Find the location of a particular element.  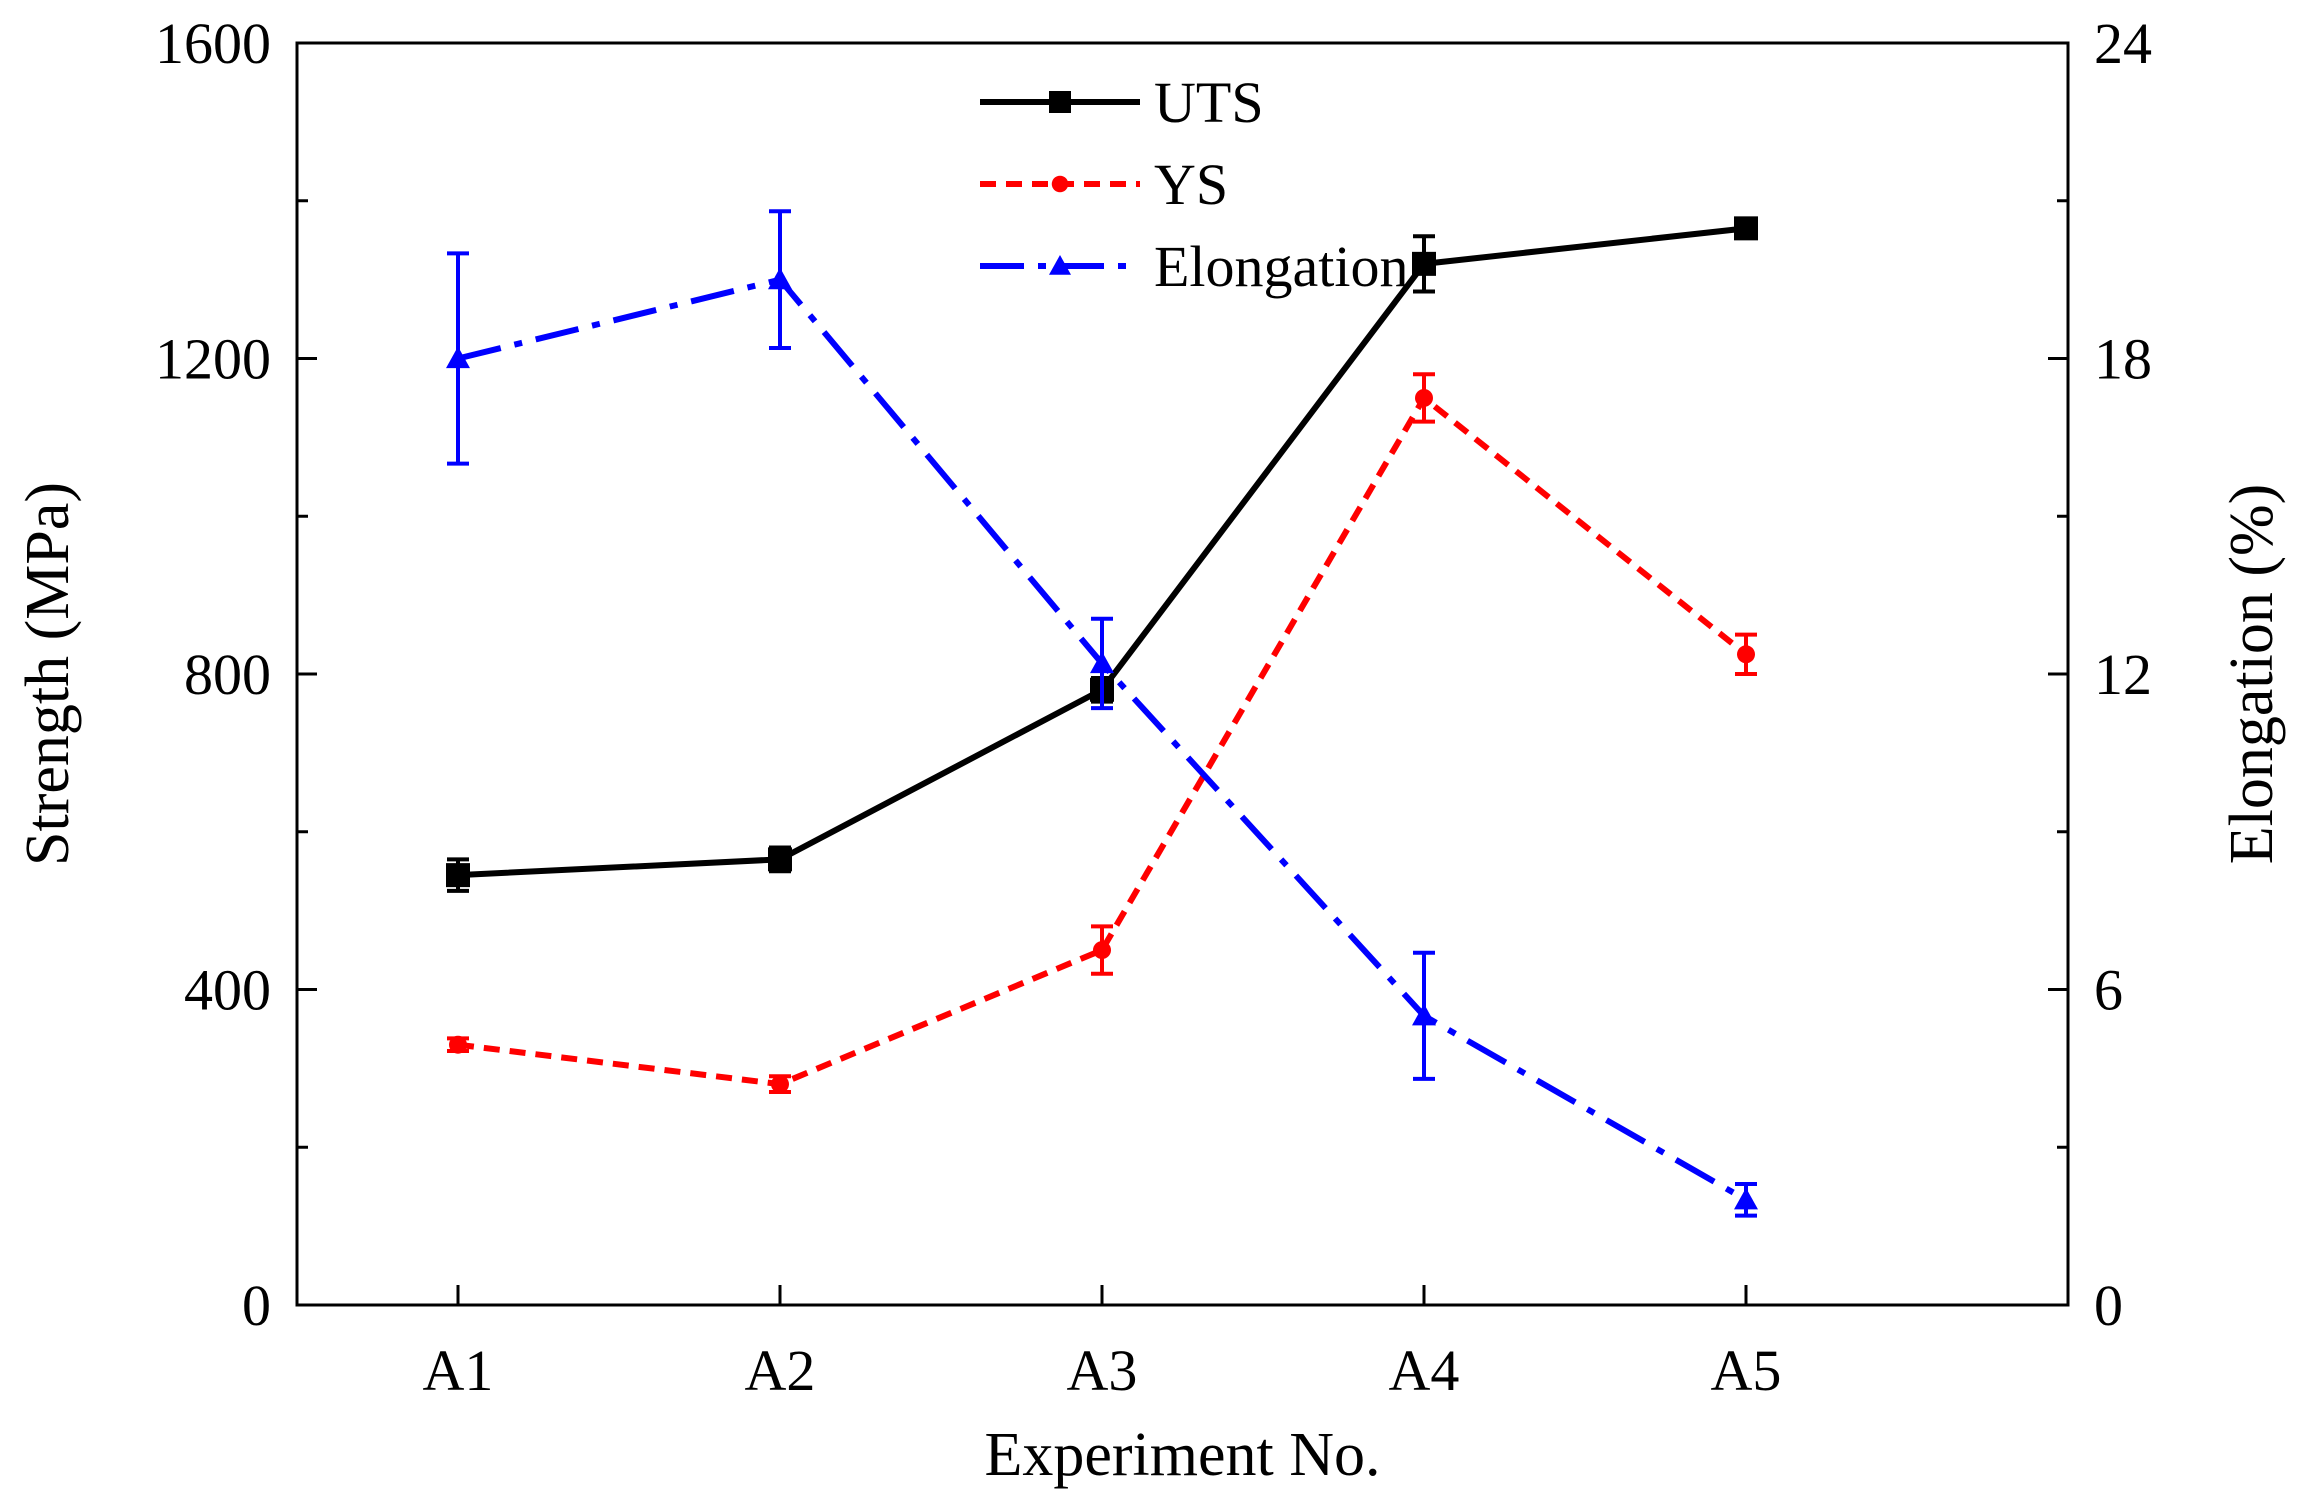

x-axis-title: Experiment No. is located at coordinates (1182, 1455).